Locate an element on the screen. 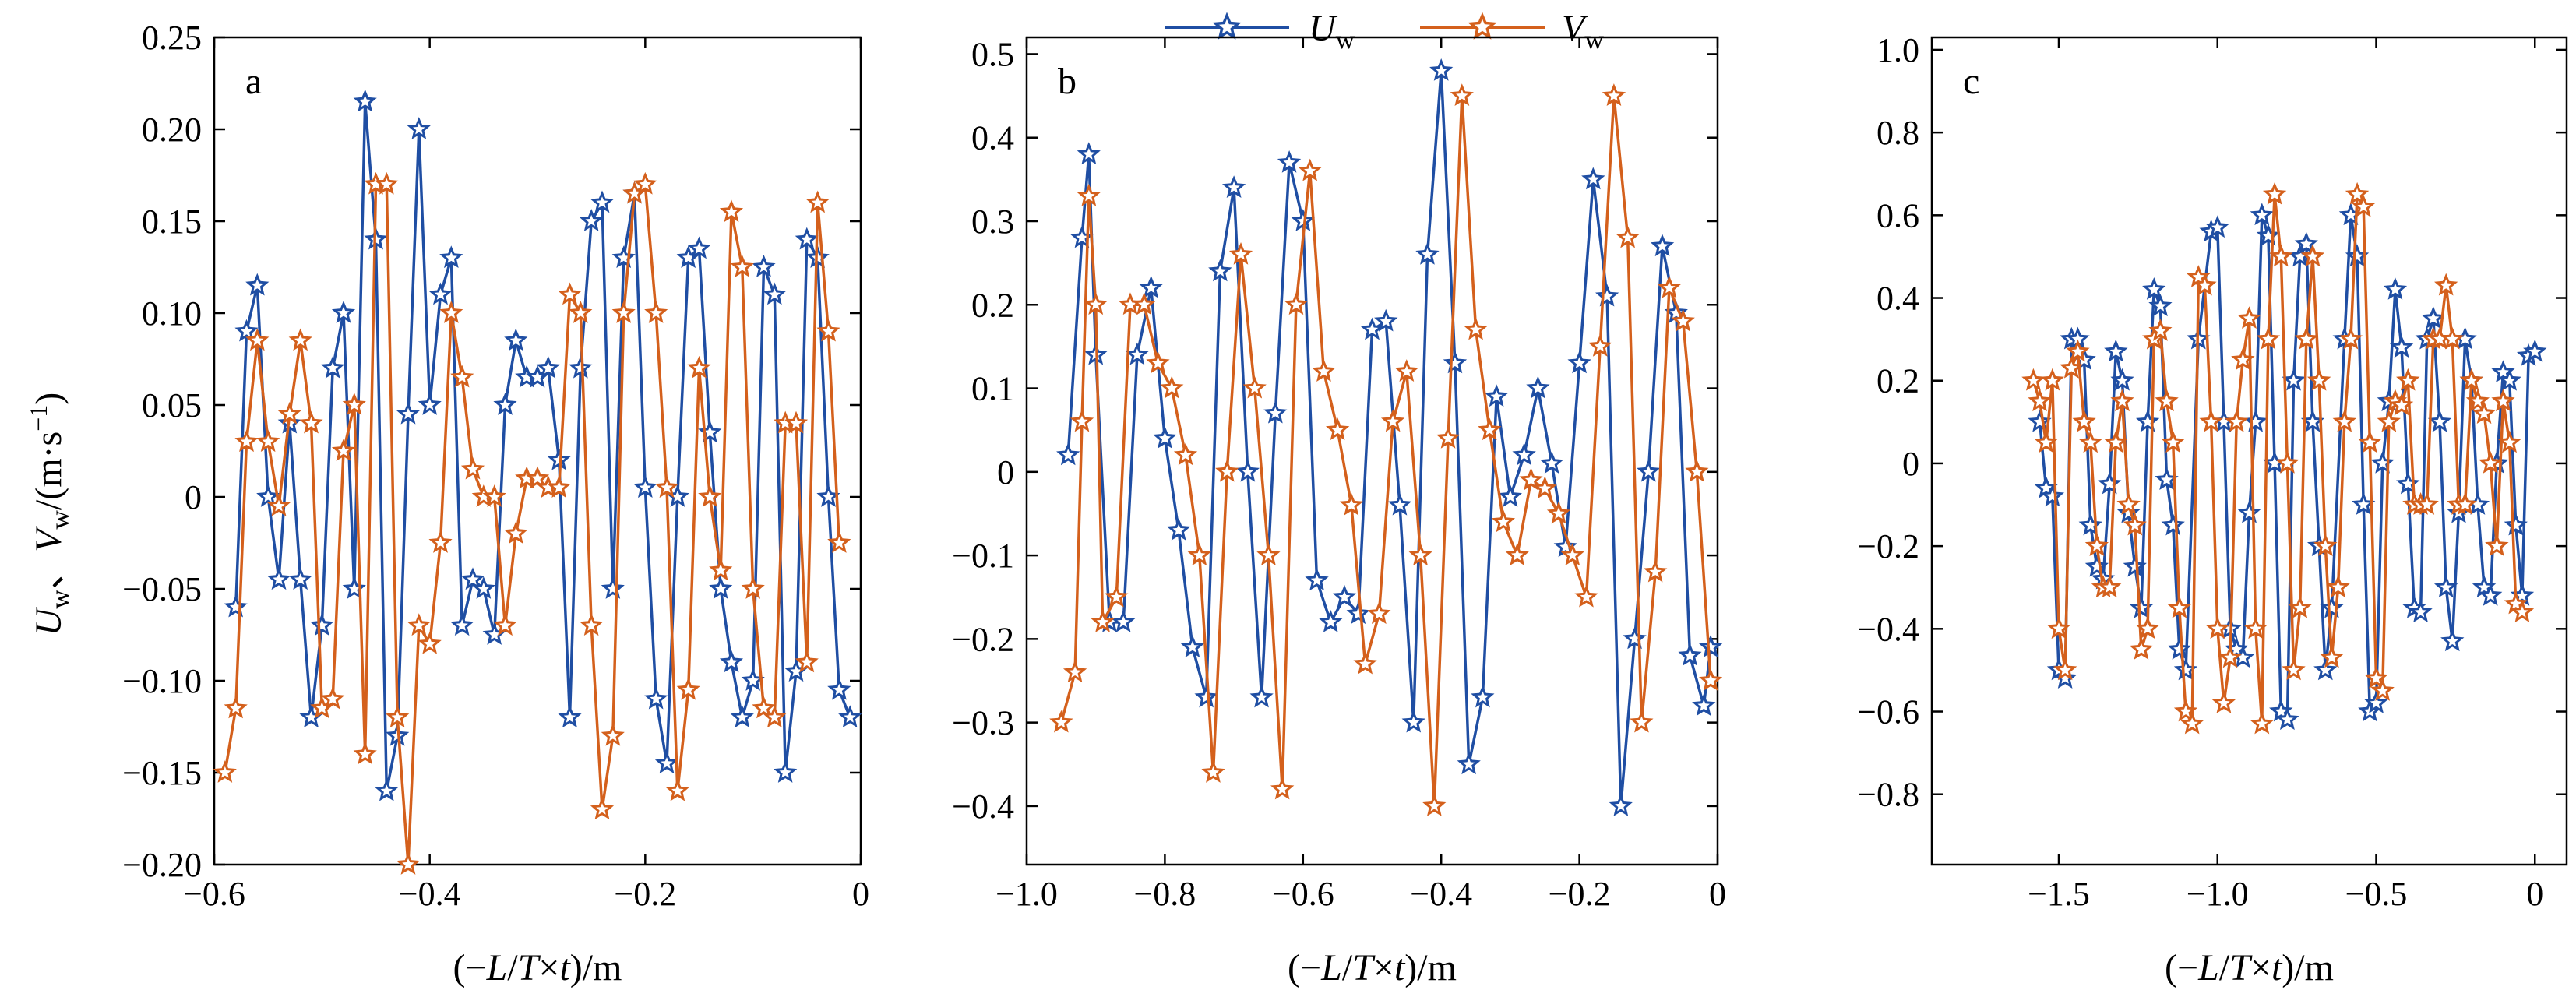 This screenshot has height=997, width=2576. x-tick-label: −0.6 is located at coordinates (214, 894).